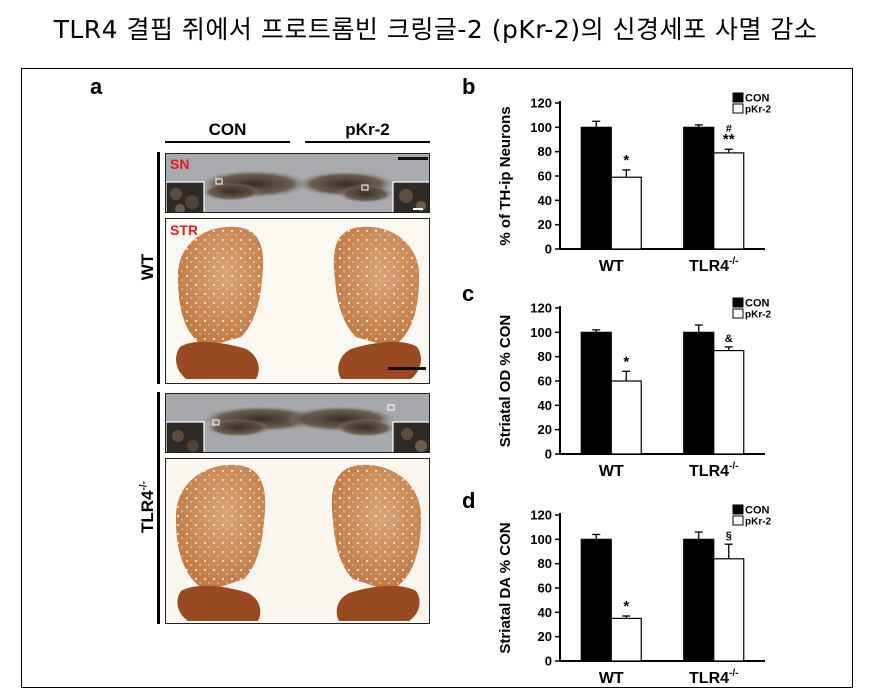 The height and width of the screenshot is (699, 871). I want to click on chart-d-legend-label-con: CON, so click(757, 511).